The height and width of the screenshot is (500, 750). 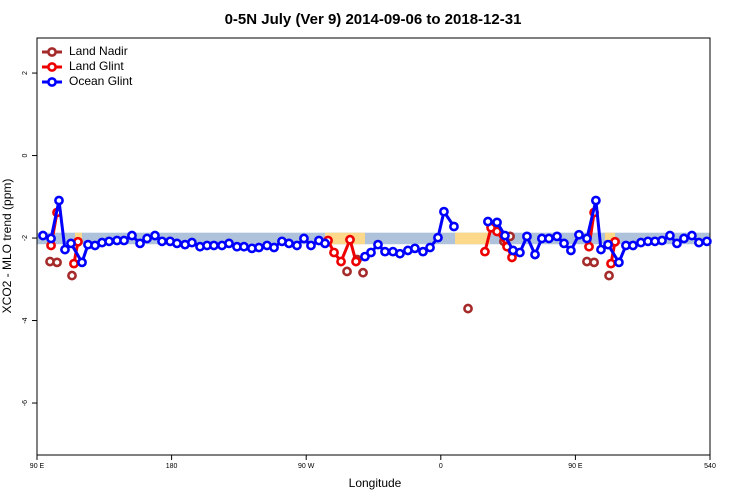 What do you see at coordinates (375, 483) in the screenshot?
I see `x-axis-label: Longitude` at bounding box center [375, 483].